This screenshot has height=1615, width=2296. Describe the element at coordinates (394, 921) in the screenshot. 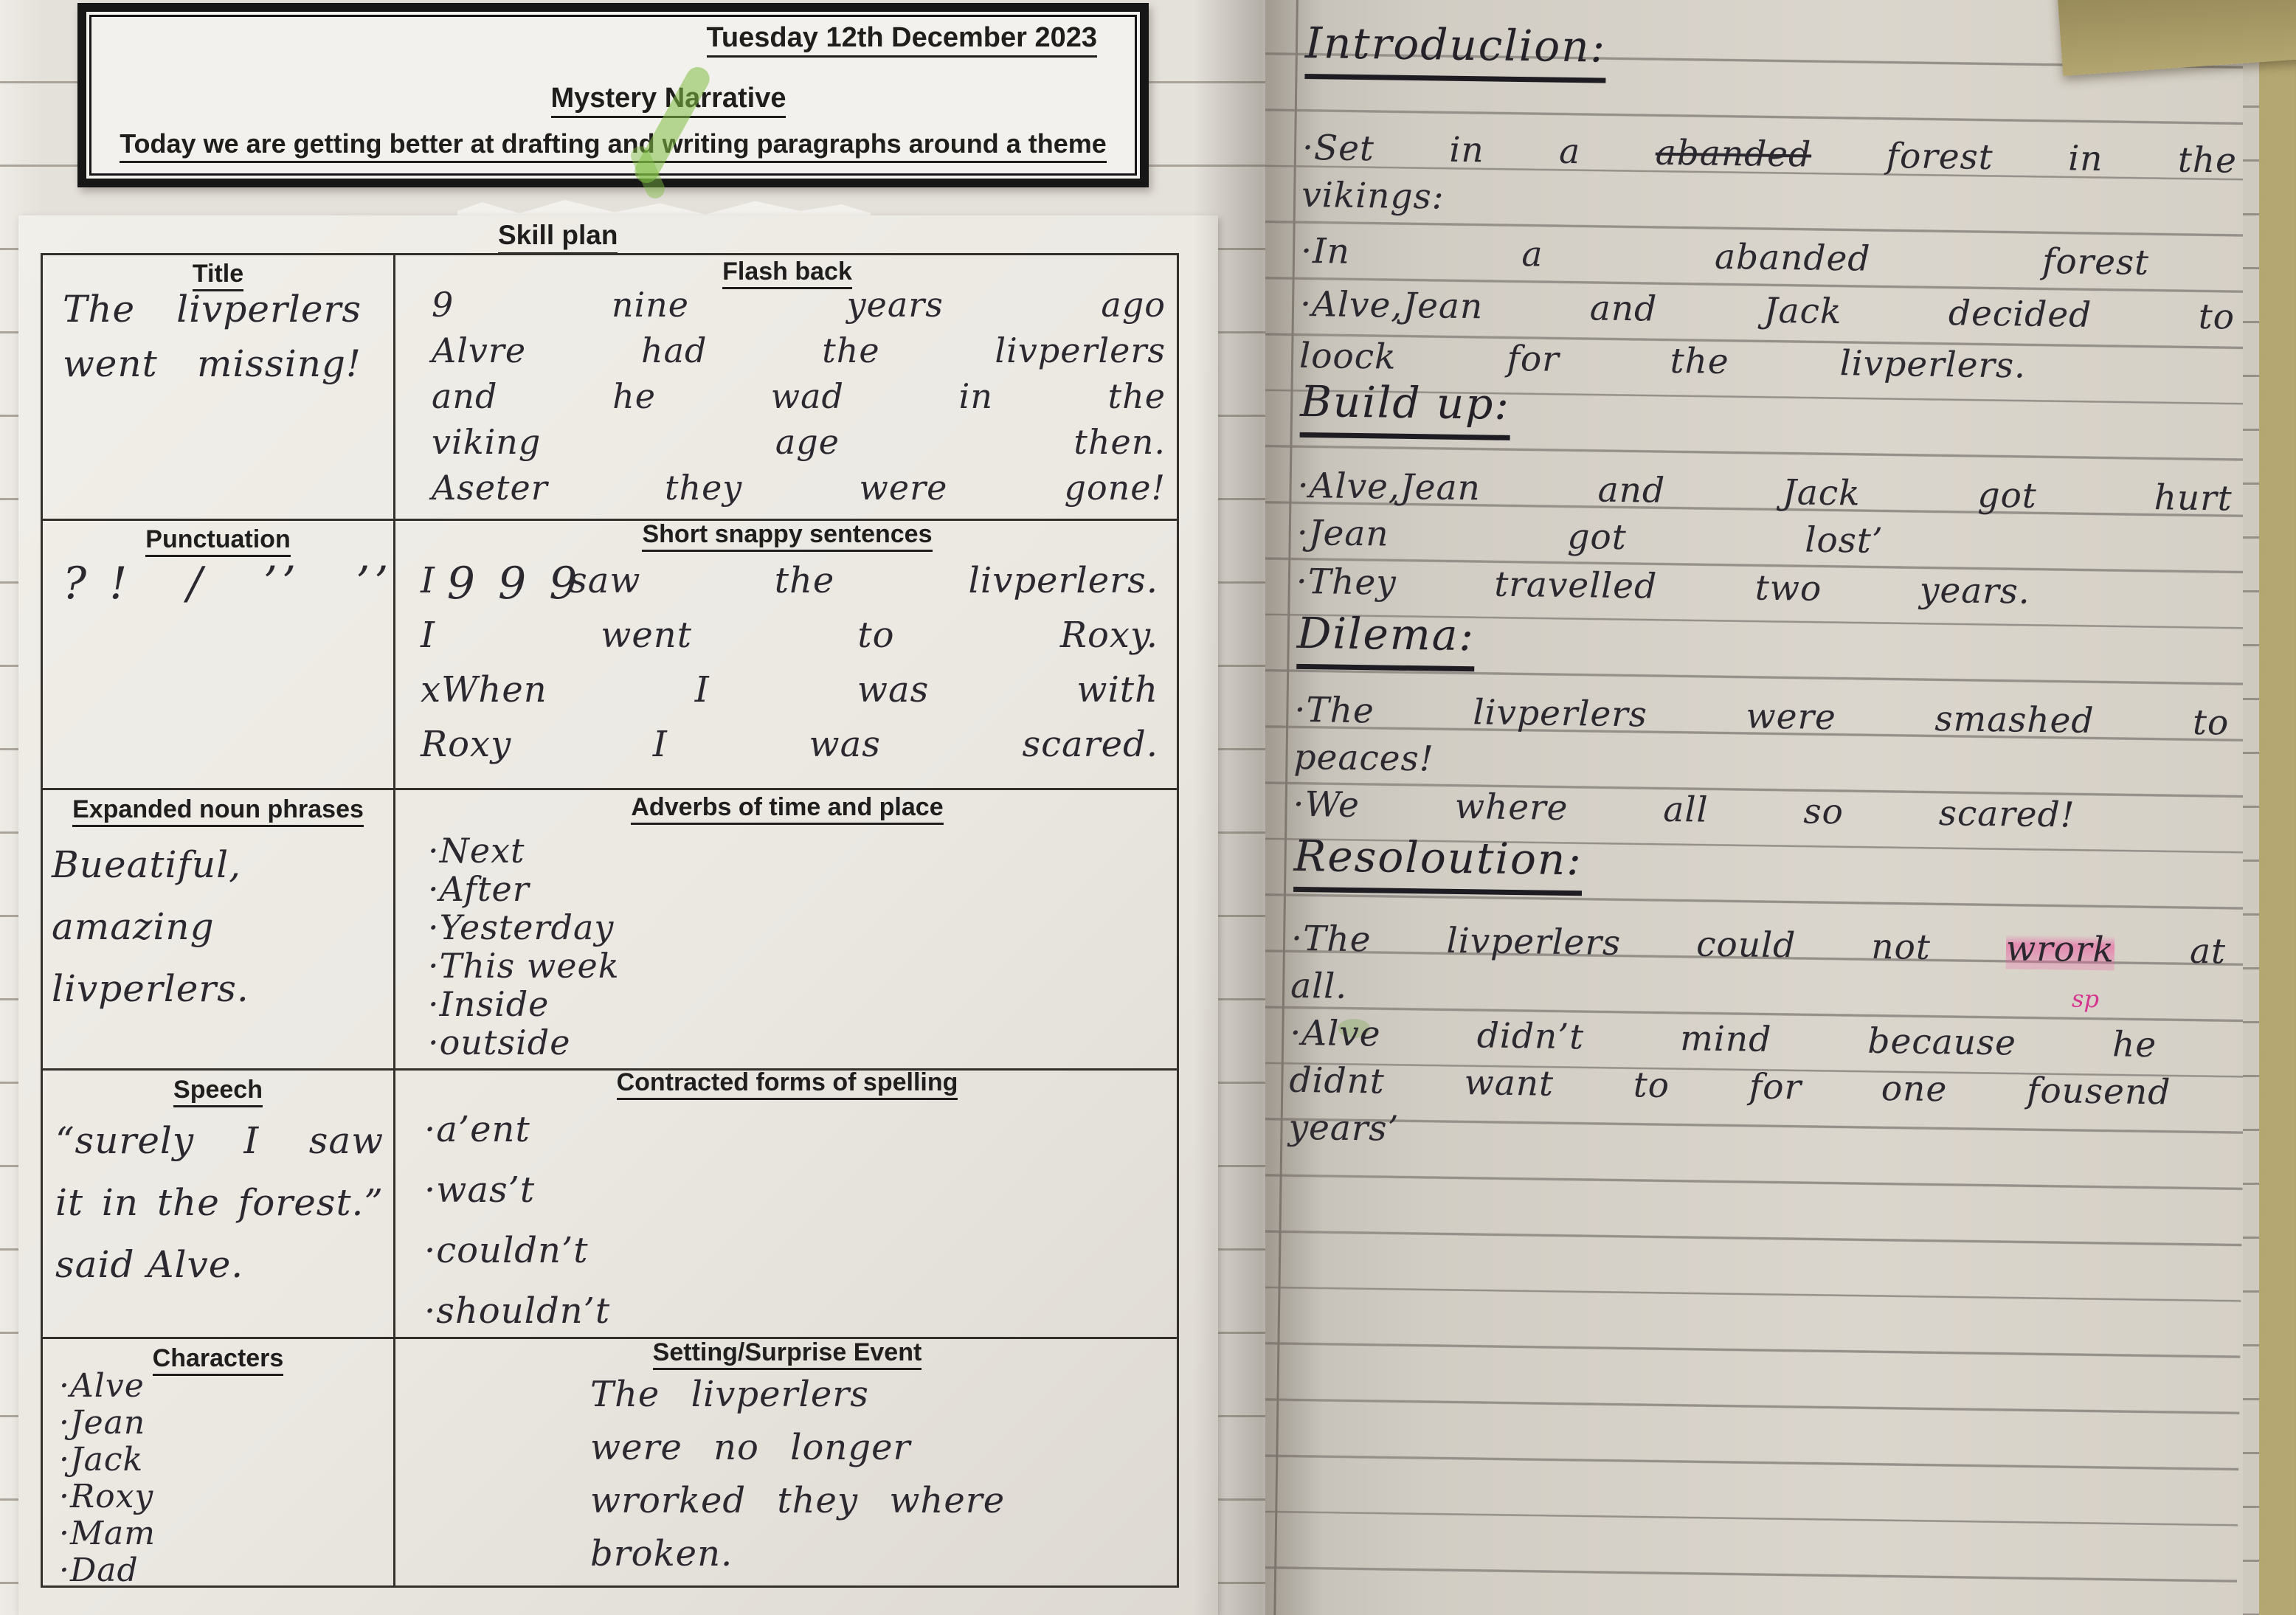

I see `skill-table-column-divider` at that location.